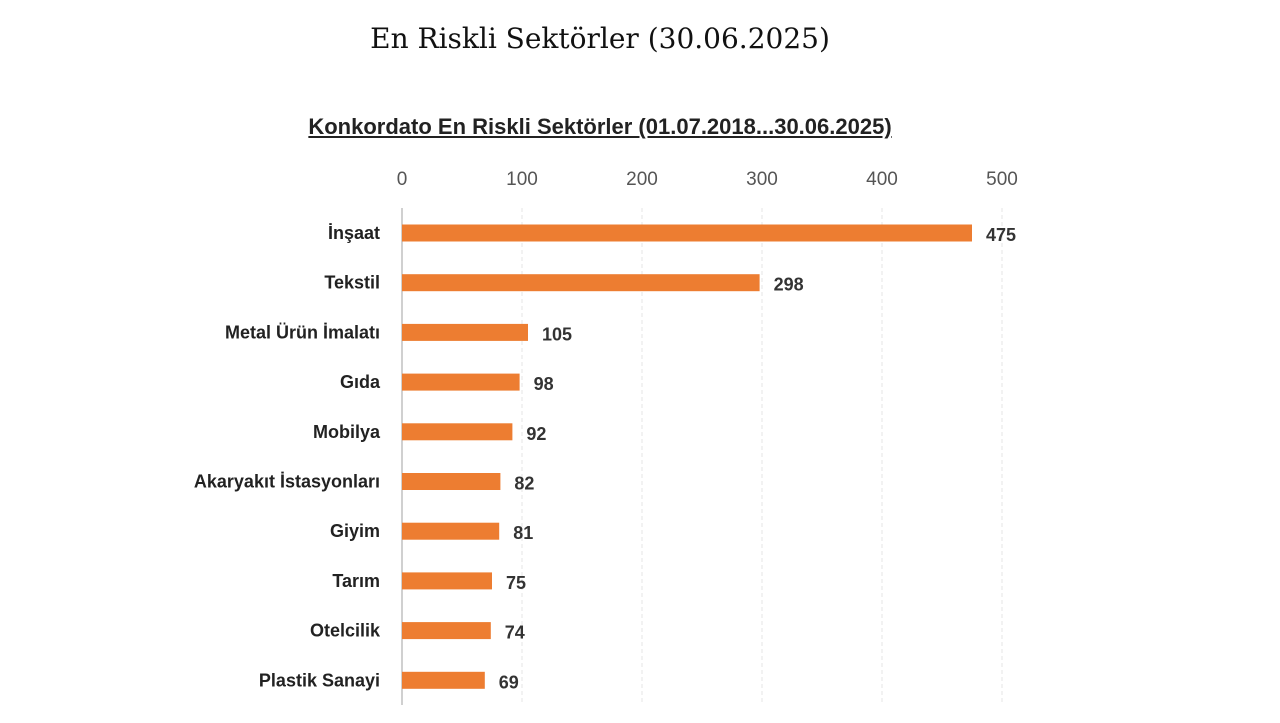  Describe the element at coordinates (544, 384) in the screenshot. I see `data-label: 98` at that location.